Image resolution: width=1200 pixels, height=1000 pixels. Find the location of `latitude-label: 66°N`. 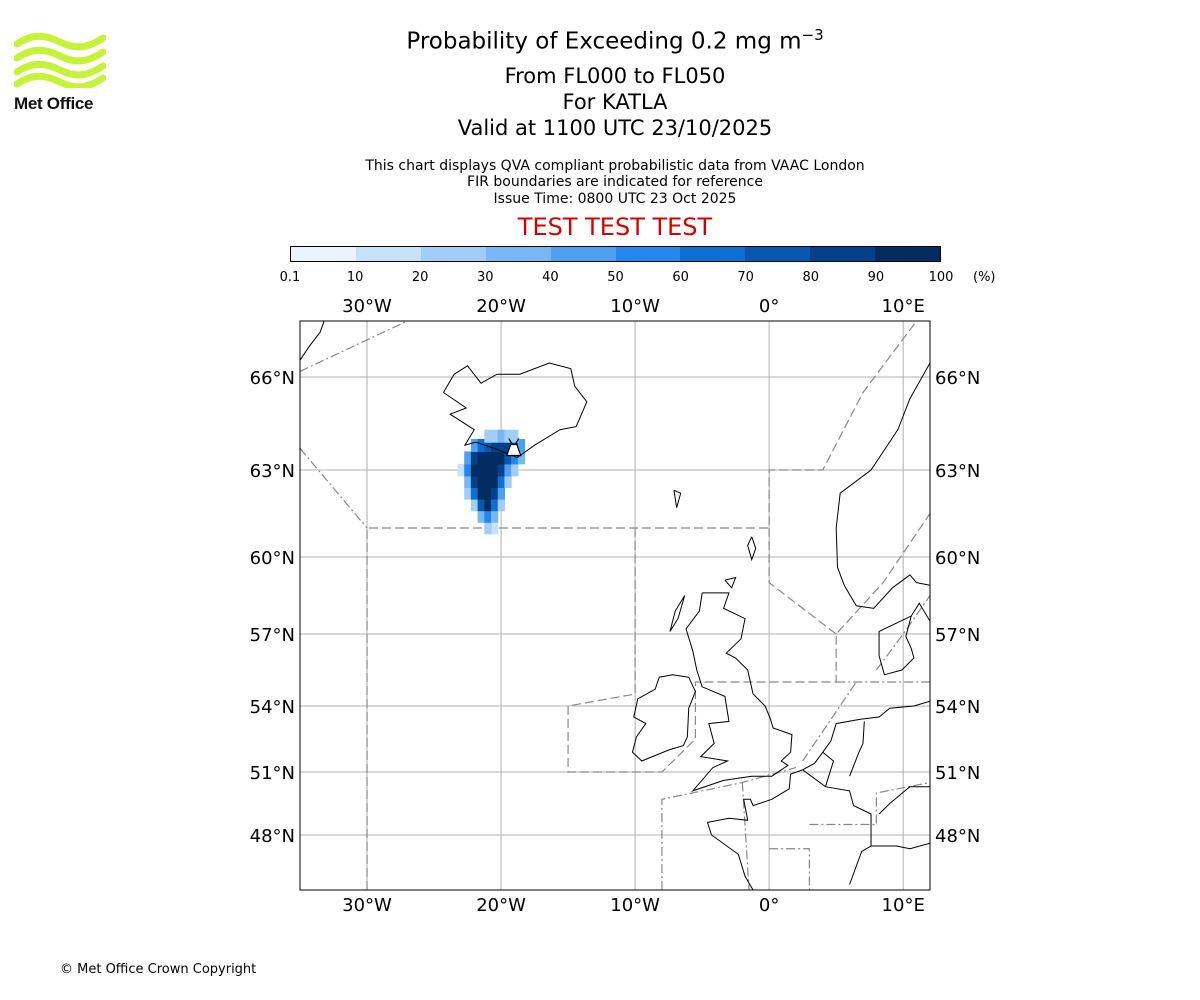

latitude-label: 66°N is located at coordinates (272, 378).